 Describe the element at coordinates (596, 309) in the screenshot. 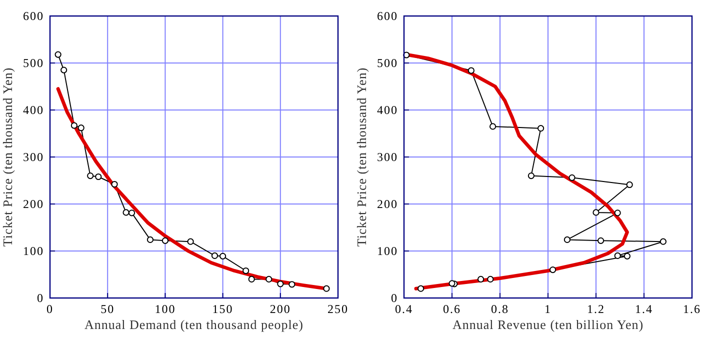

I see `x-tick-label: 1.2` at that location.